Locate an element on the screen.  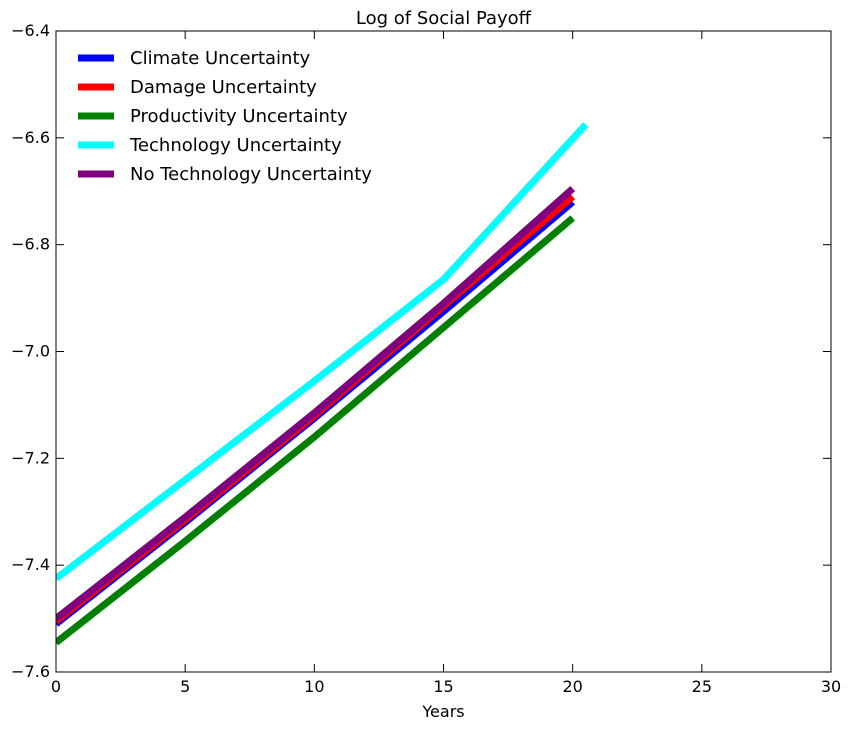
x-tick-label: 25 is located at coordinates (702, 686).